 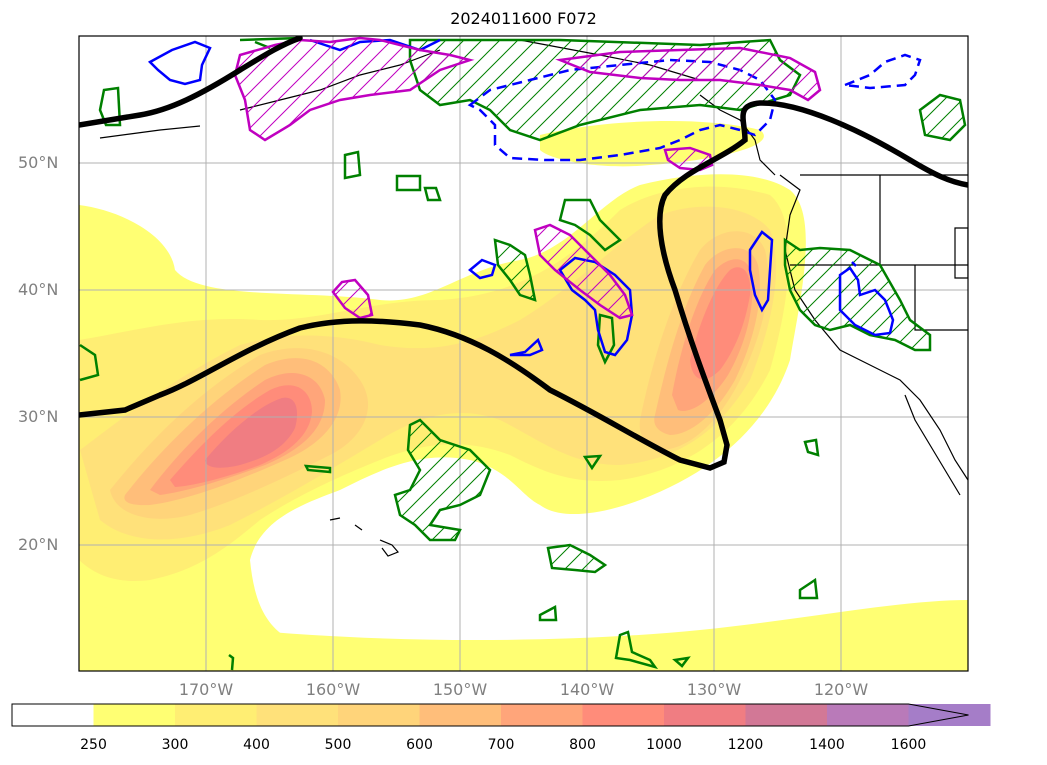 What do you see at coordinates (338, 745) in the screenshot?
I see `colorbar-tick-label: 500` at bounding box center [338, 745].